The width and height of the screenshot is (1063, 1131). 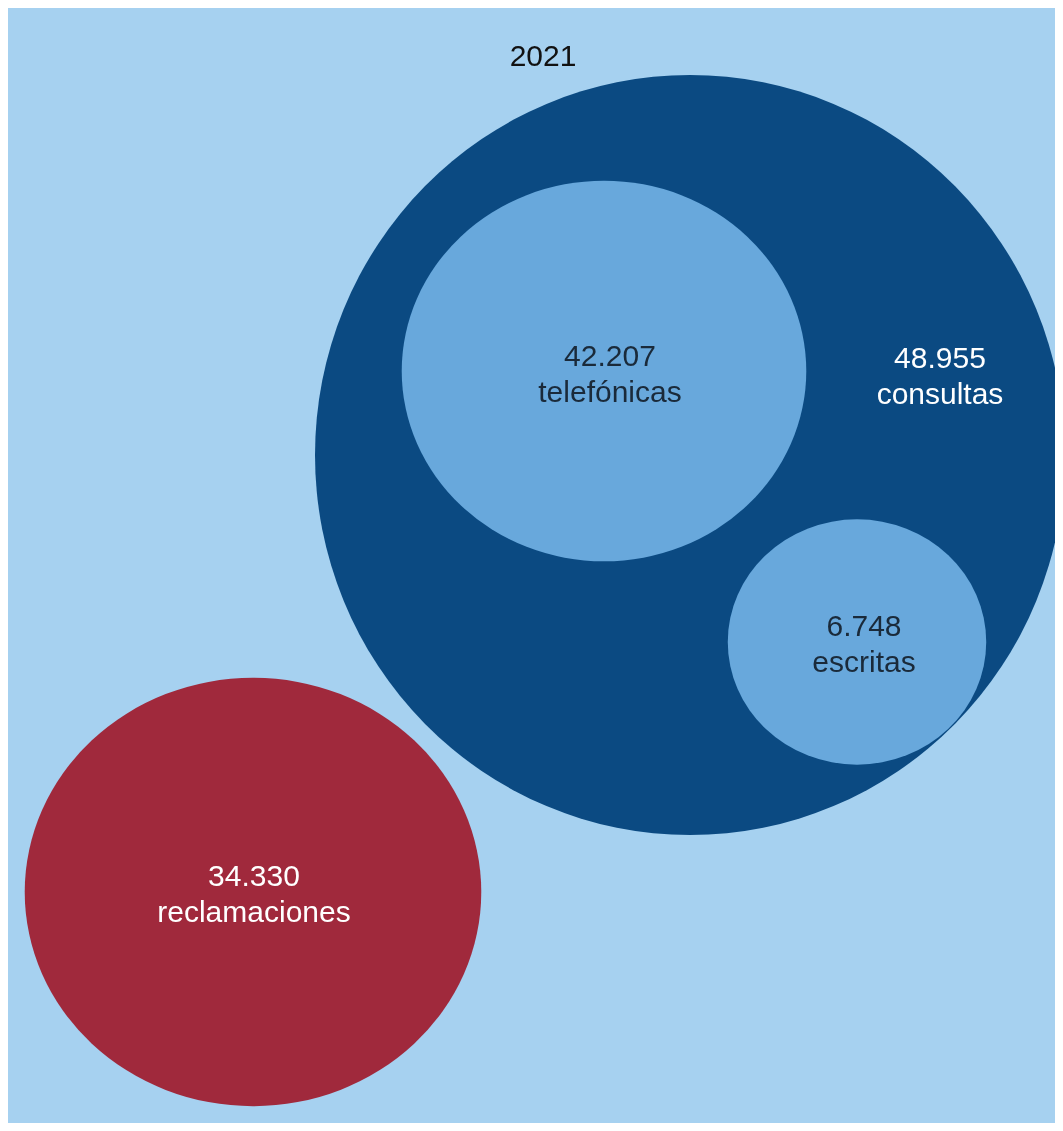 I want to click on category-label: telefónicas, so click(x=610, y=391).